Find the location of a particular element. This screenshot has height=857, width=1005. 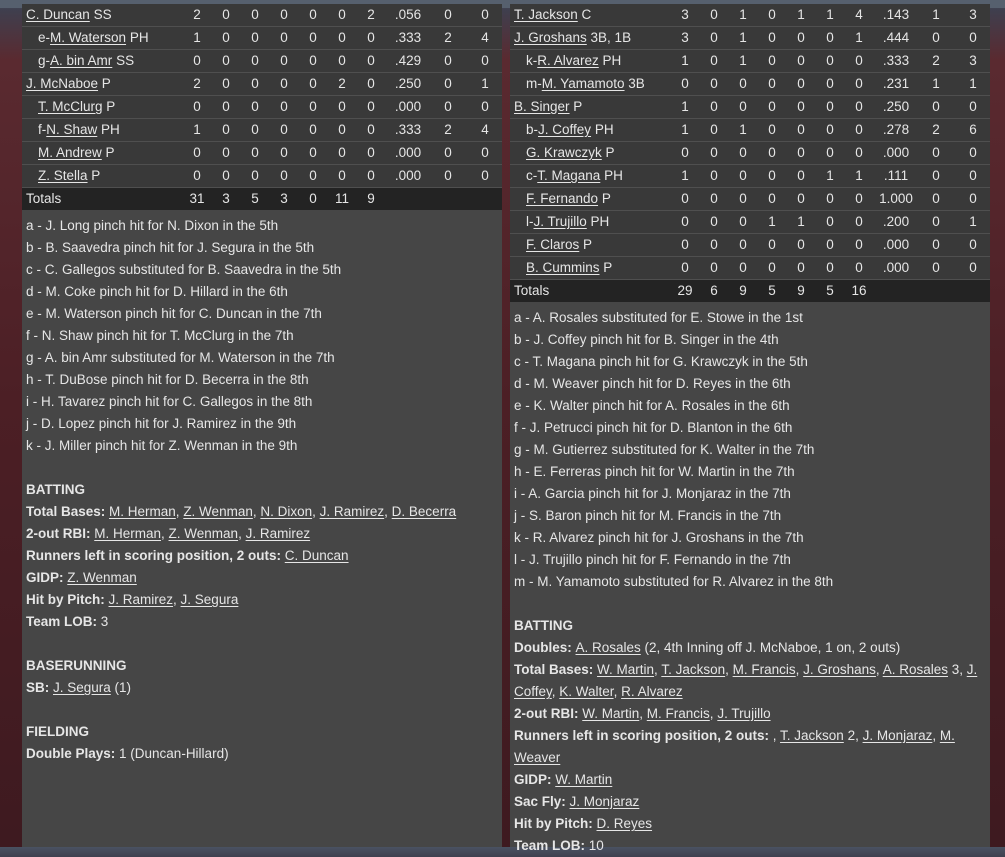

player-row: J. Groshans 3B, 1B 3 0 1 0 0 0 1 .444 0 0 is located at coordinates (750, 38).